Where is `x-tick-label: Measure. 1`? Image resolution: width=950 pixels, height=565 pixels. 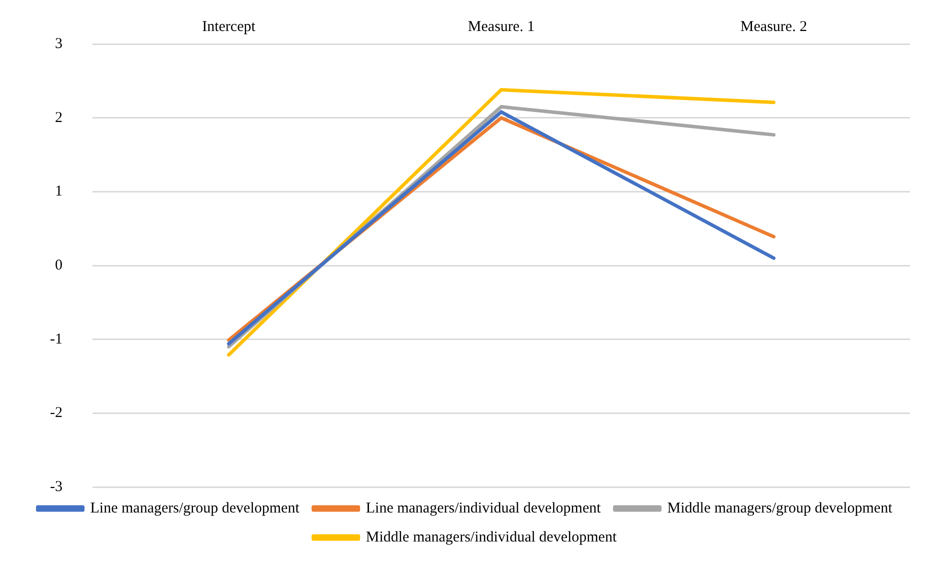
x-tick-label: Measure. 1 is located at coordinates (501, 26).